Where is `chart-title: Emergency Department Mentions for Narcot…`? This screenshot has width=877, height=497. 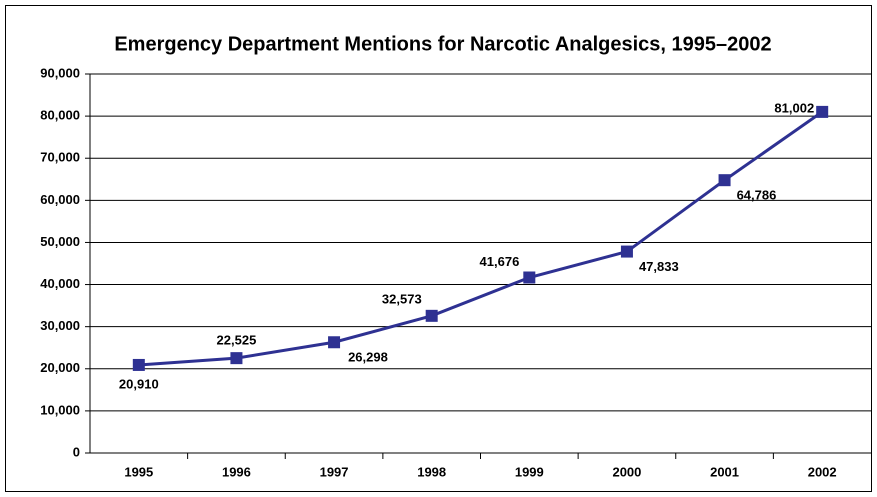 chart-title: Emergency Department Mentions for Narcot… is located at coordinates (442, 44).